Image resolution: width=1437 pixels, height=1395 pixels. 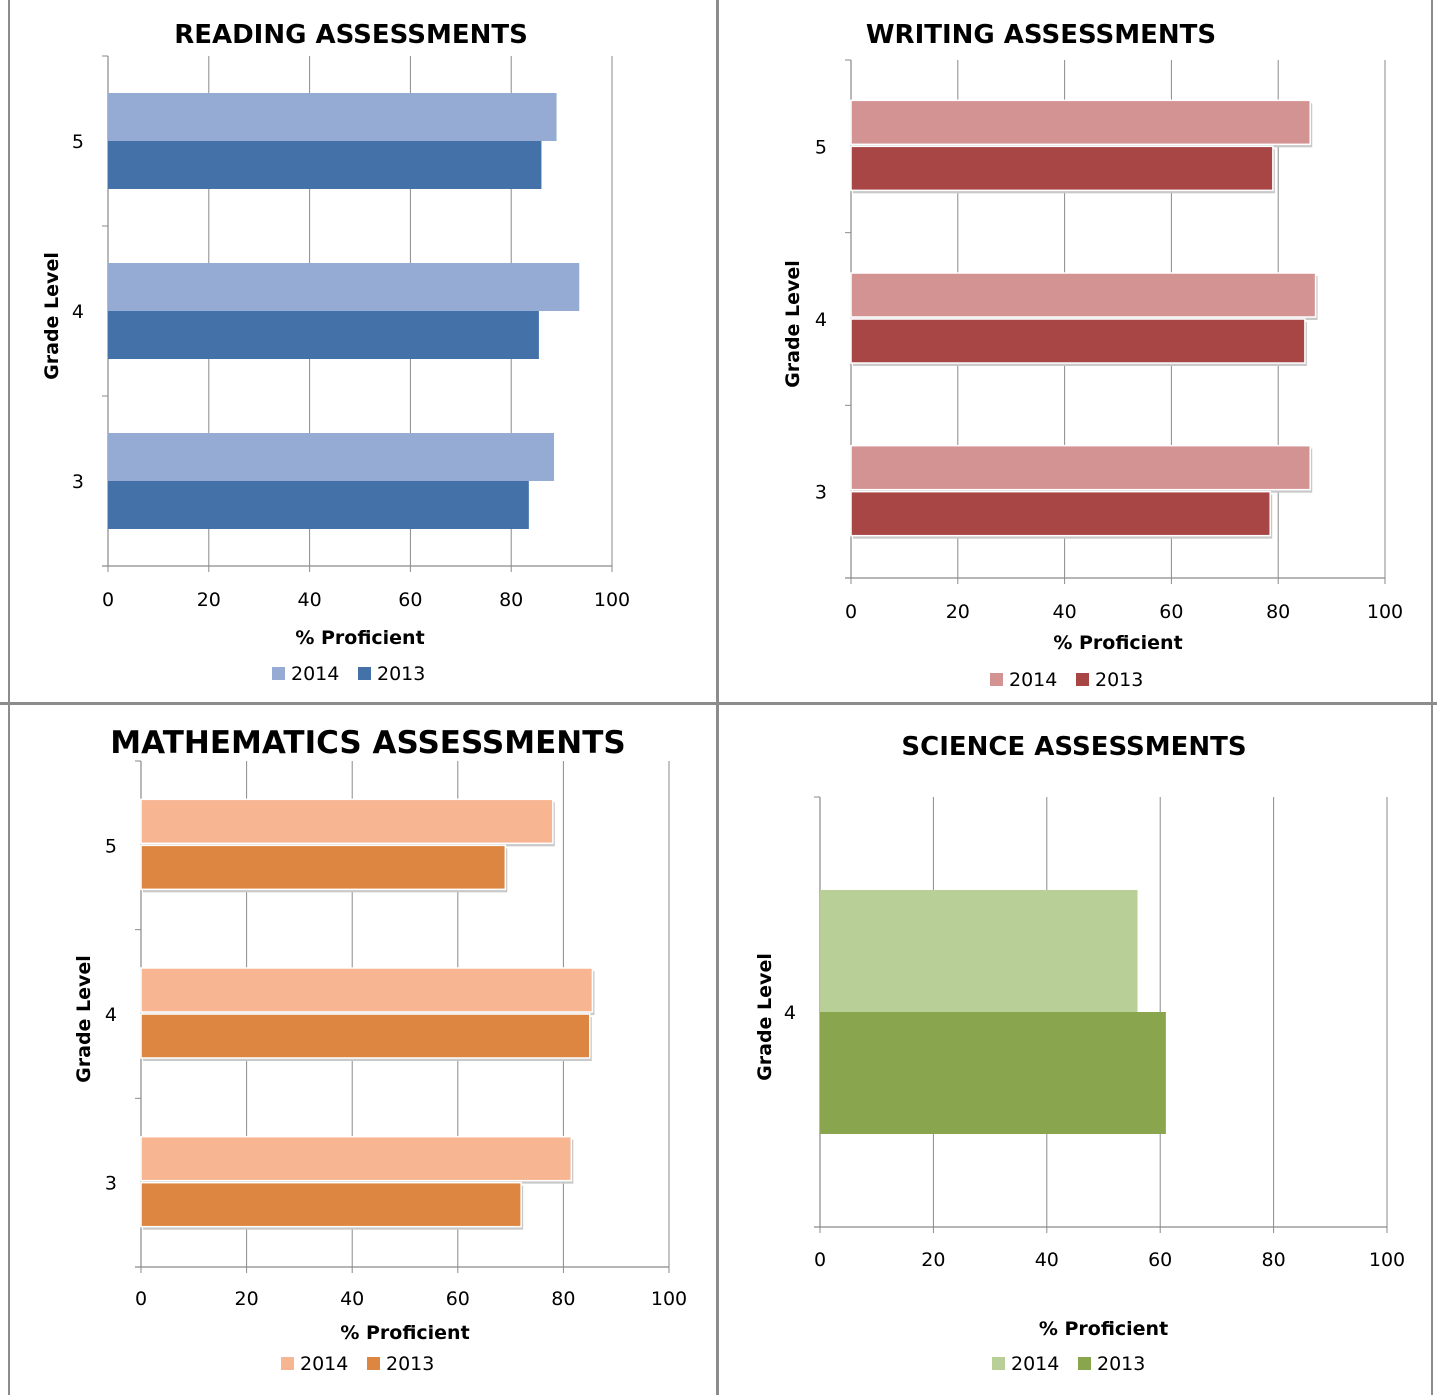 I want to click on mathematics-x-axis-title: % Proficient, so click(x=404, y=1333).